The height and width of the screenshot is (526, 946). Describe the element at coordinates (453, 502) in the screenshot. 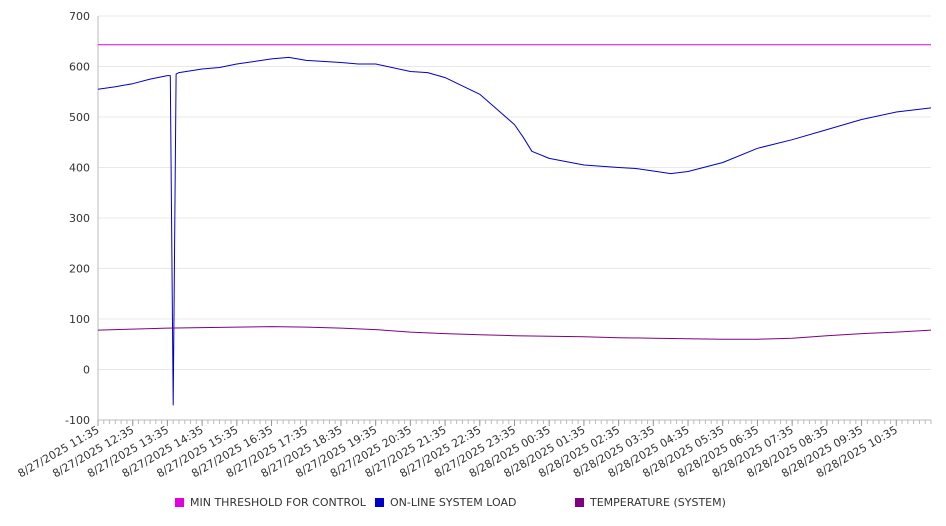

I see `legend-label-system-load: ON-LINE SYSTEM LOAD` at that location.